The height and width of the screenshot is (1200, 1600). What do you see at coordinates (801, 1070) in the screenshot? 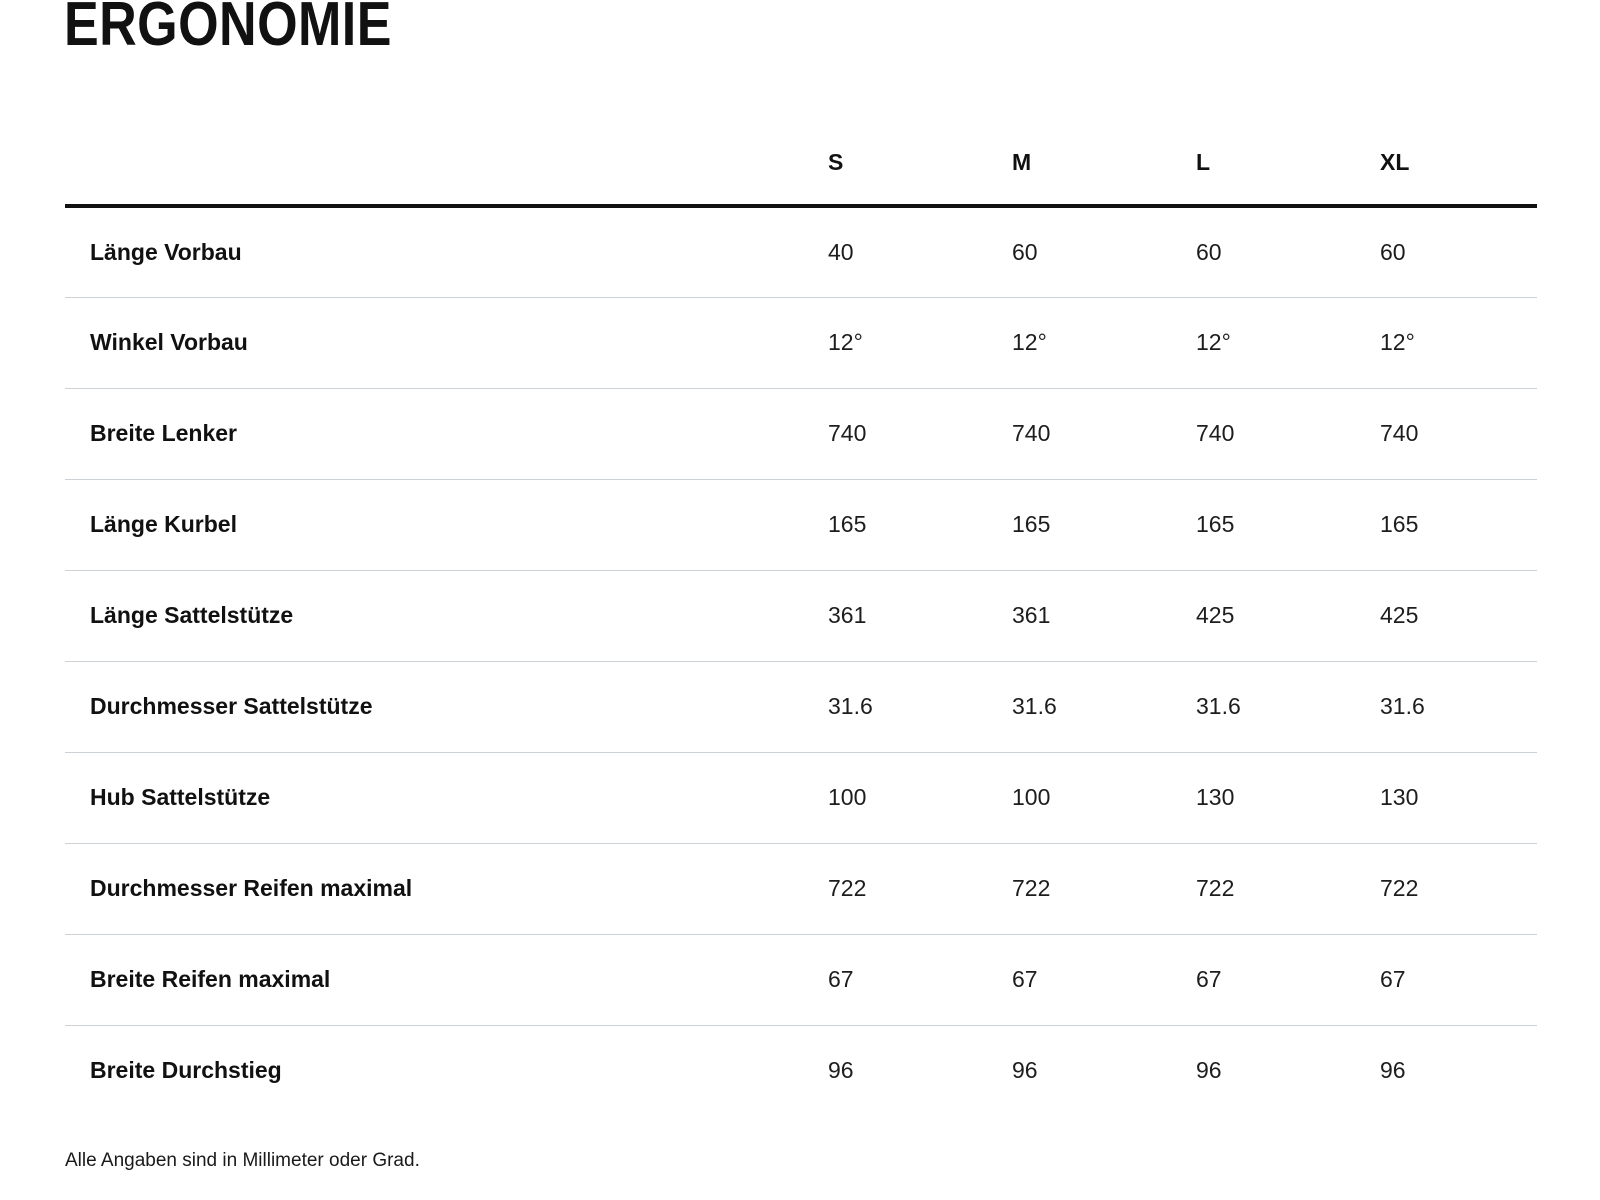
I see `spec-row: Breite Durchstieg 96 96 96 96` at bounding box center [801, 1070].